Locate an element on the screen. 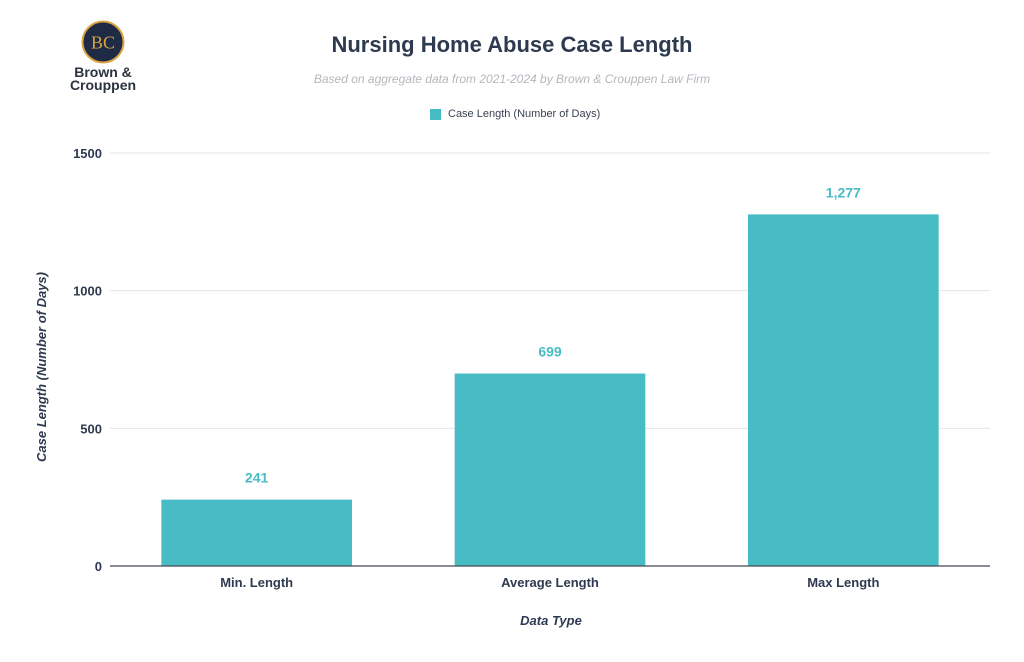 The height and width of the screenshot is (662, 1024). logo-name-line1: Brown & is located at coordinates (103, 72).